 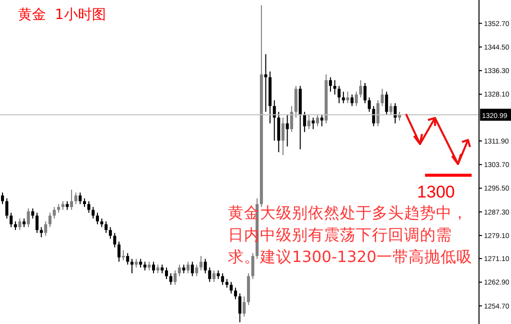 What do you see at coordinates (62, 15) in the screenshot?
I see `text: 黄金 1小时图` at bounding box center [62, 15].